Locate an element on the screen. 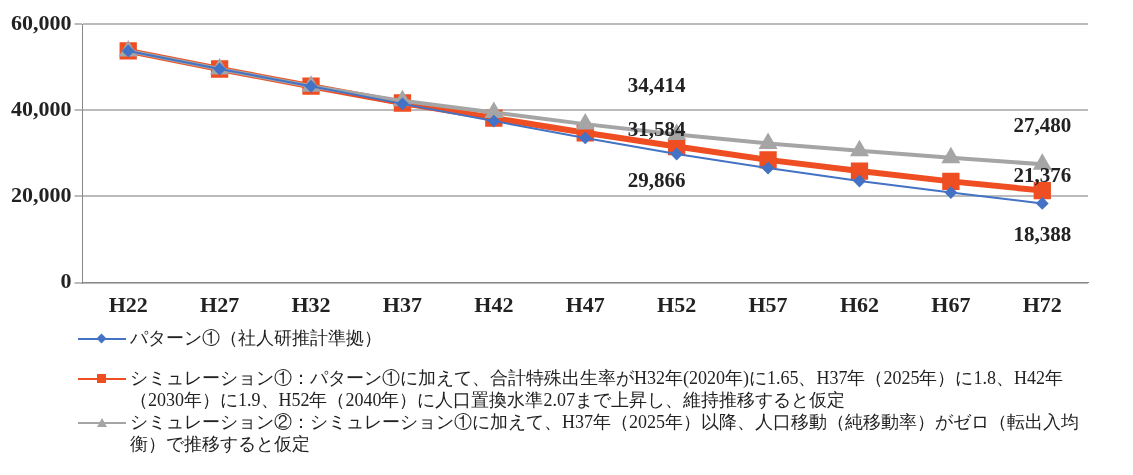  x-tick-label: H22 is located at coordinates (128, 305).